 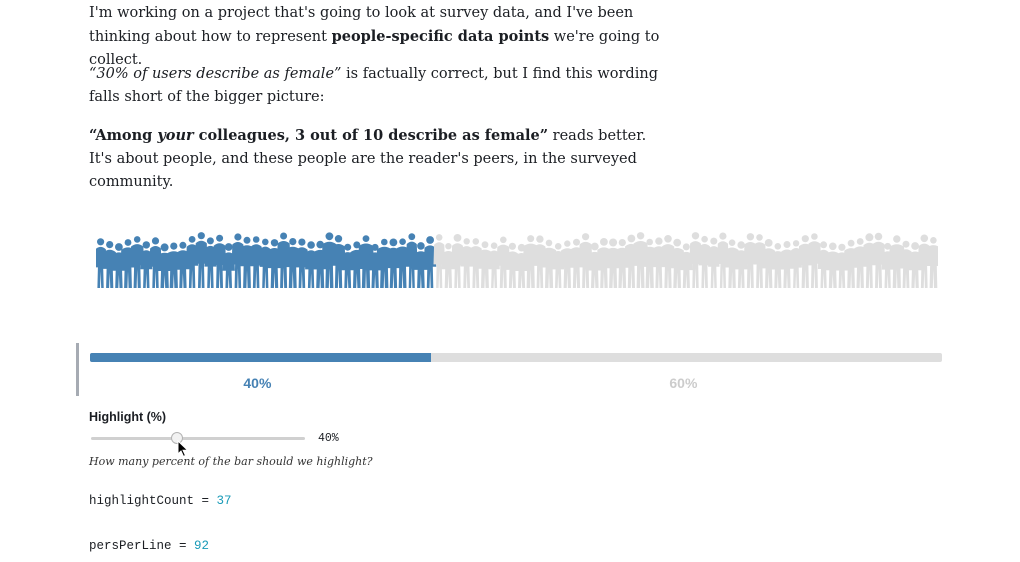 I want to click on persons-per-line-cell: persPerLine = 92, so click(x=149, y=546).